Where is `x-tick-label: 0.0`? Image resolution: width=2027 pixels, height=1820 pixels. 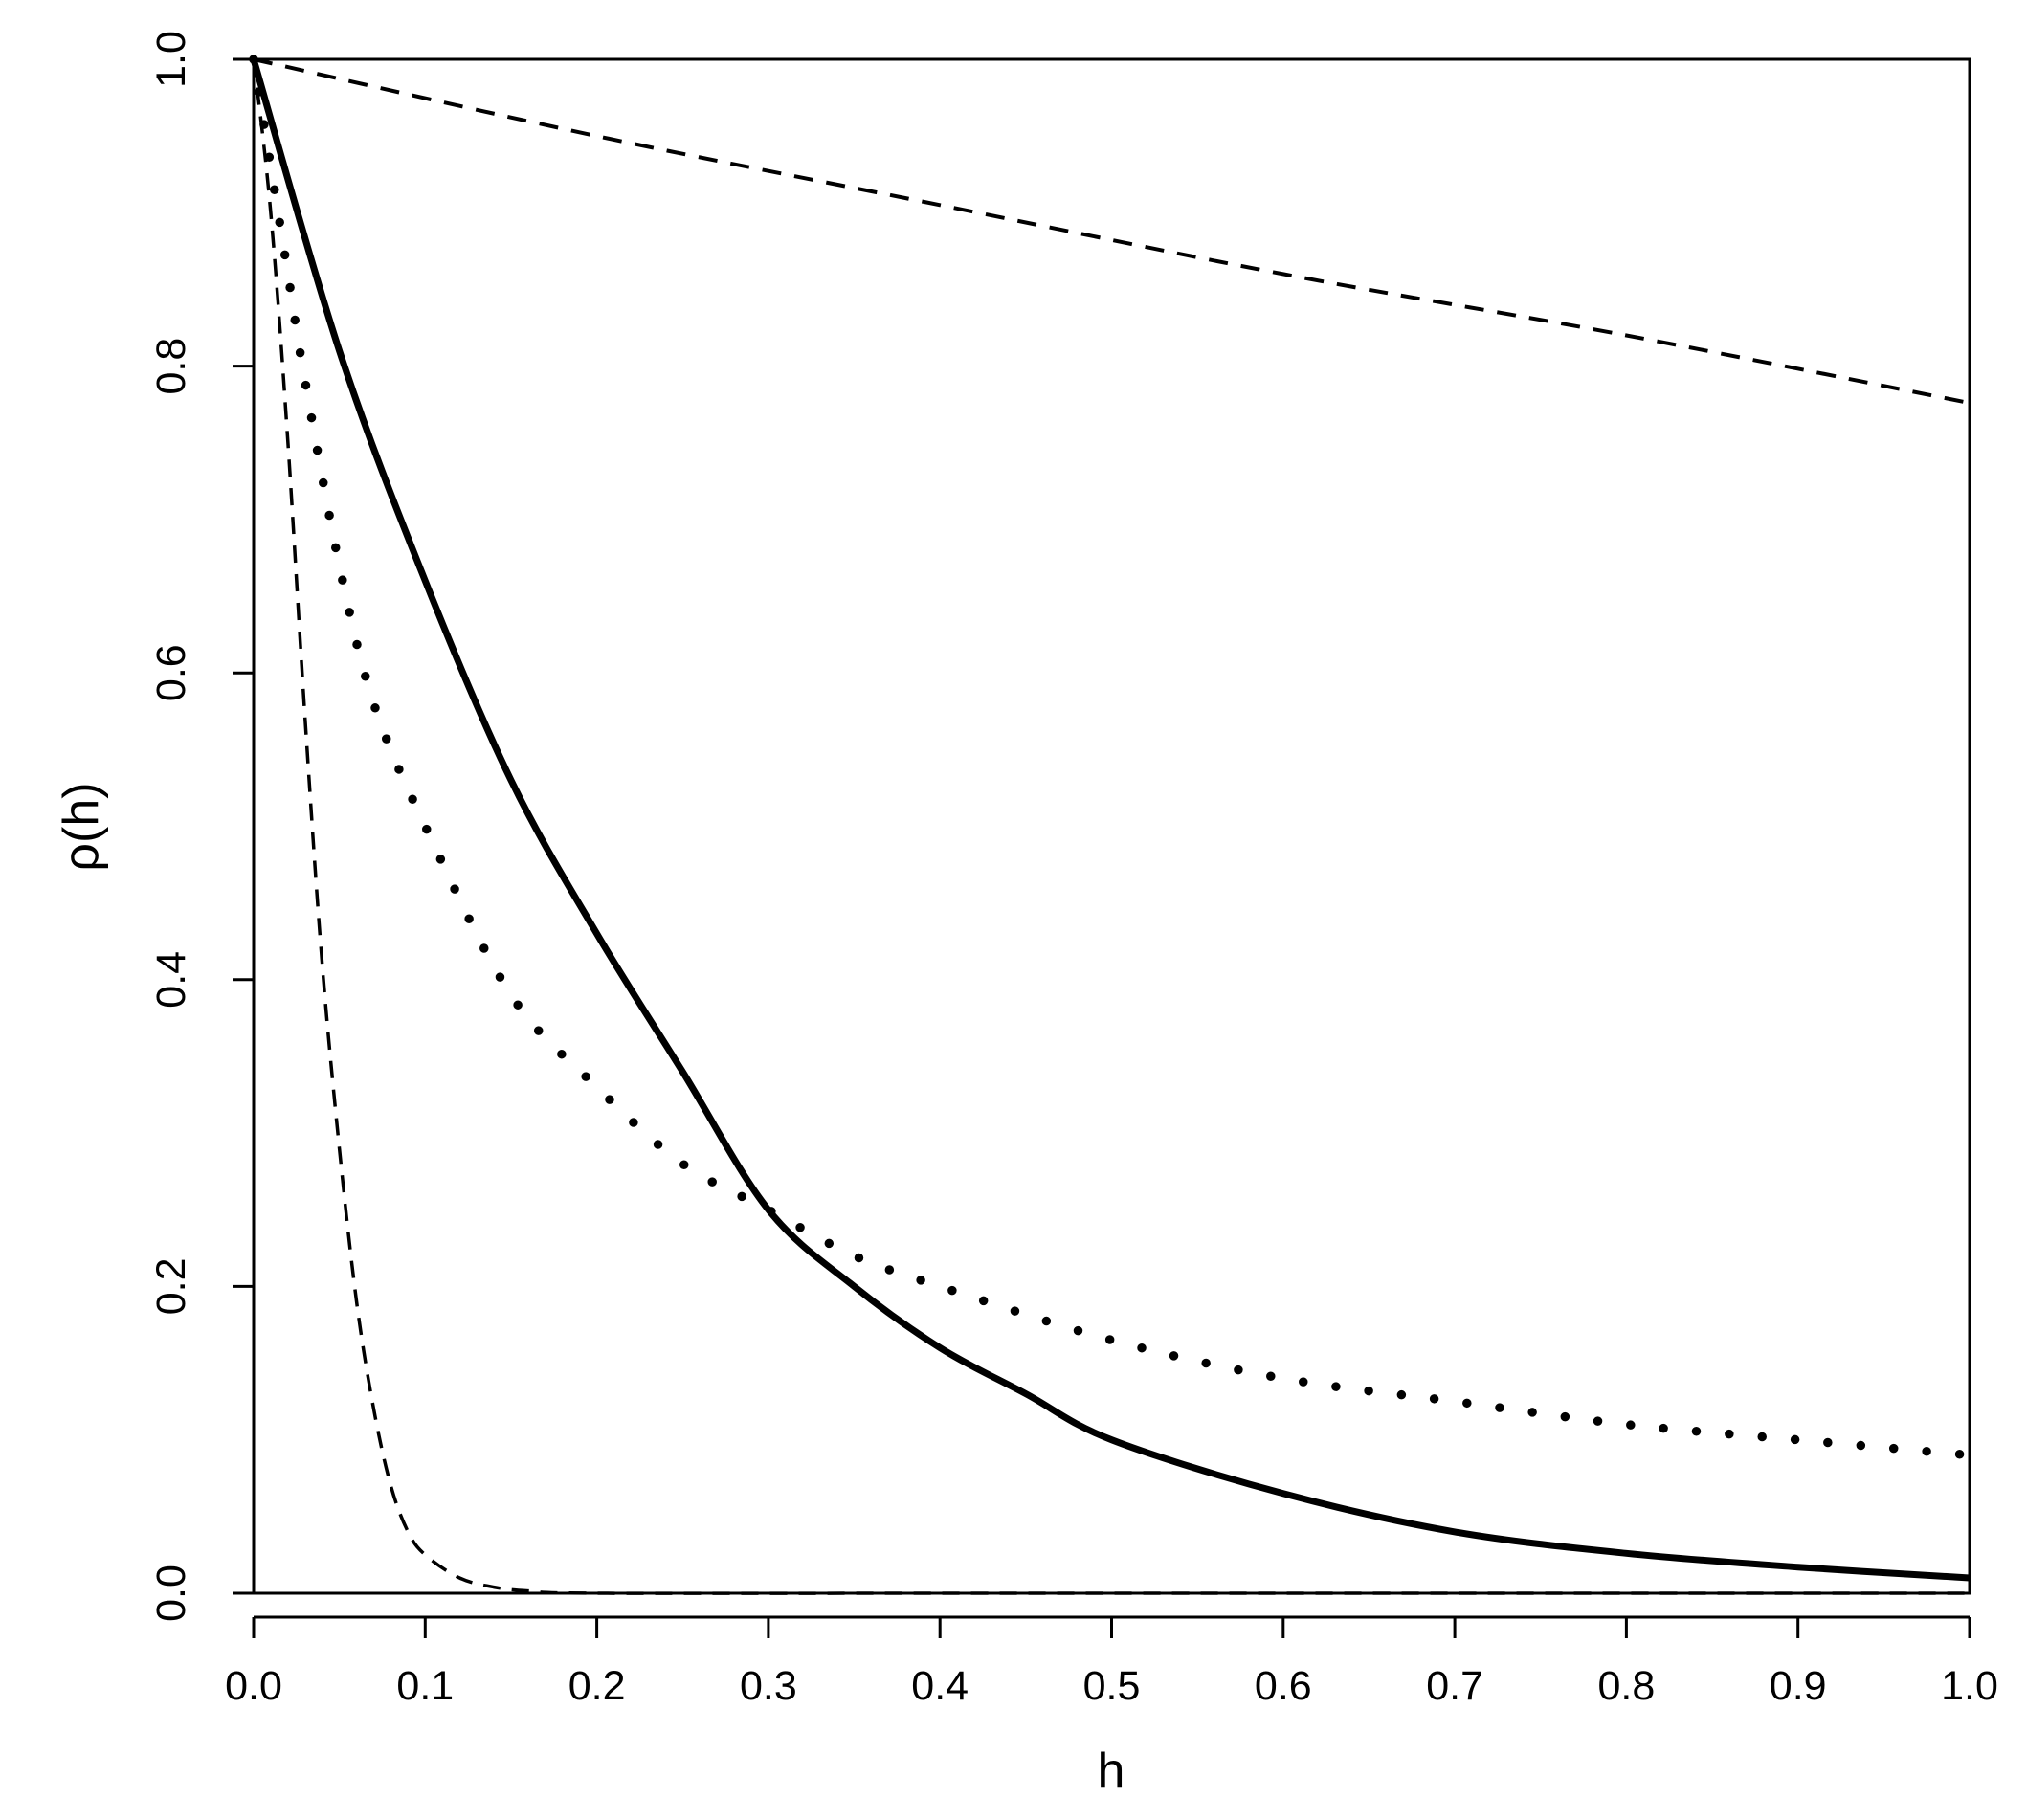 x-tick-label: 0.0 is located at coordinates (253, 1686).